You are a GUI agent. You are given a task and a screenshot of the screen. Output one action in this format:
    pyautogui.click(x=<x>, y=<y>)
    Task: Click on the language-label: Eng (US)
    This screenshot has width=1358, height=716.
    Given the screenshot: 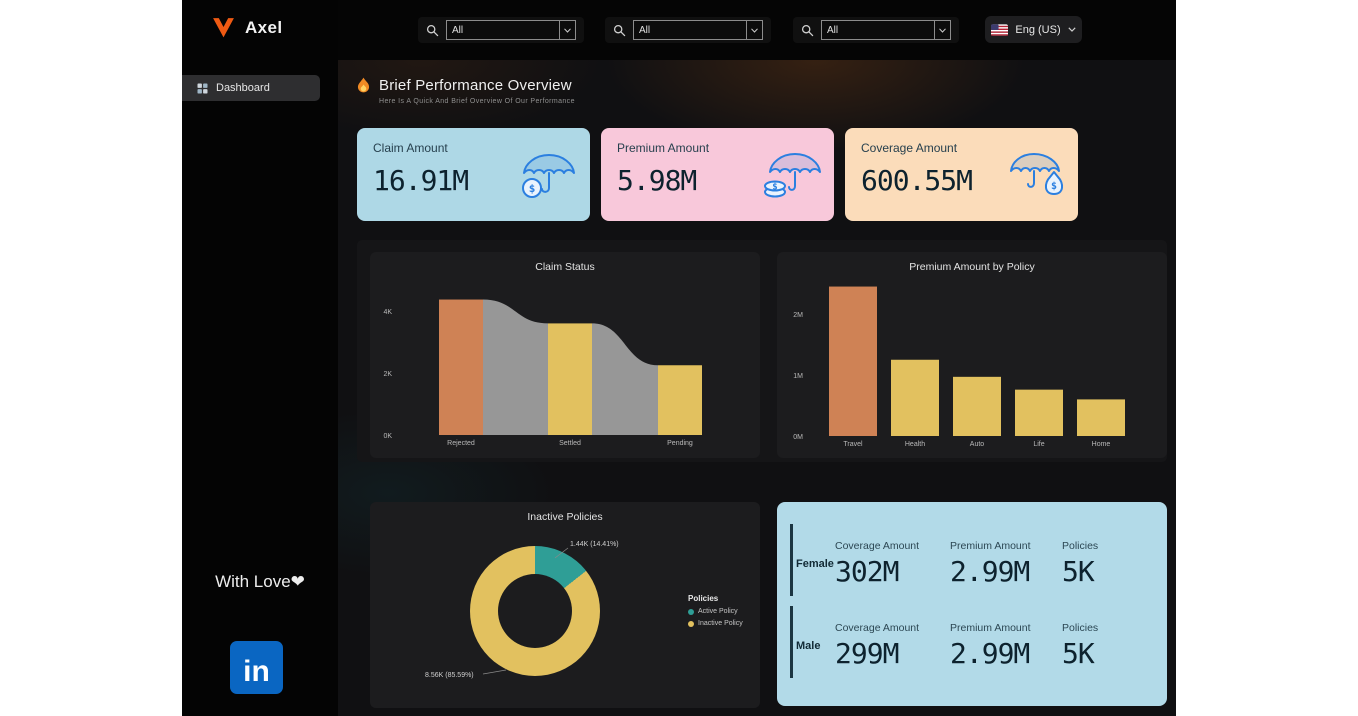 What is the action you would take?
    pyautogui.click(x=1038, y=29)
    